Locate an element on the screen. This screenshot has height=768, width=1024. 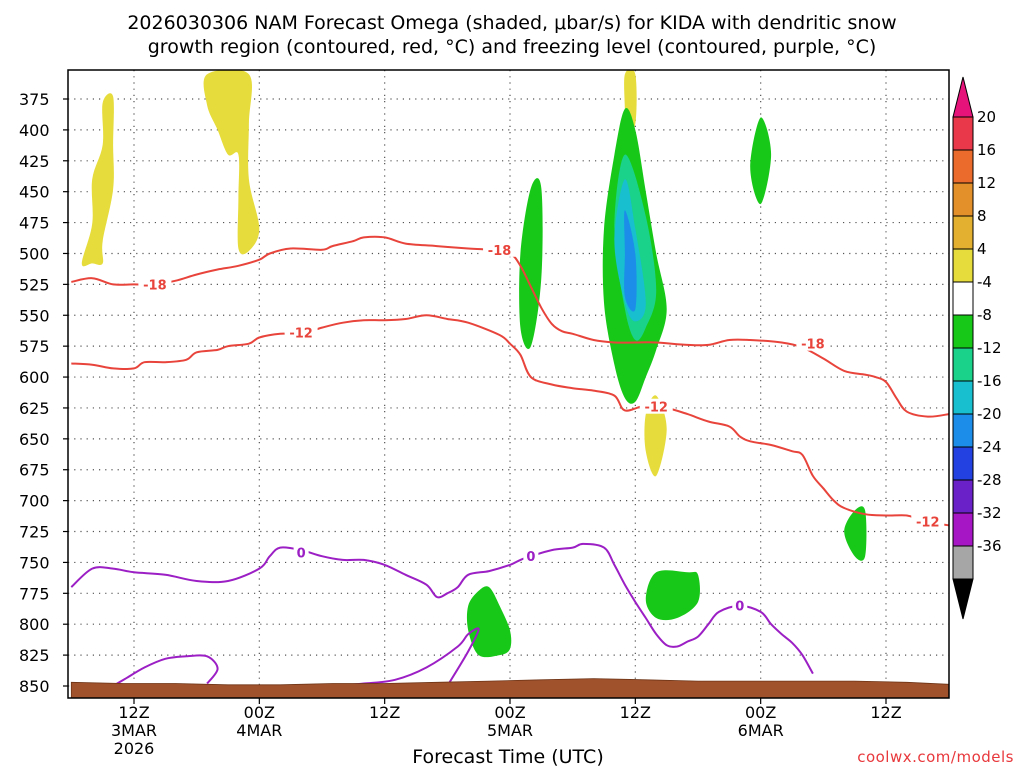
credit-text: coolwx.com/models is located at coordinates (935, 757).